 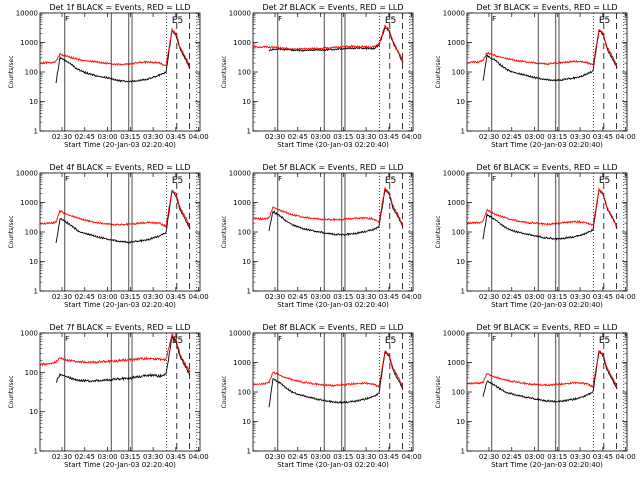 What do you see at coordinates (332, 7) in the screenshot?
I see `chart-title: Det 2f BLACK = Events, RED = LLD` at bounding box center [332, 7].